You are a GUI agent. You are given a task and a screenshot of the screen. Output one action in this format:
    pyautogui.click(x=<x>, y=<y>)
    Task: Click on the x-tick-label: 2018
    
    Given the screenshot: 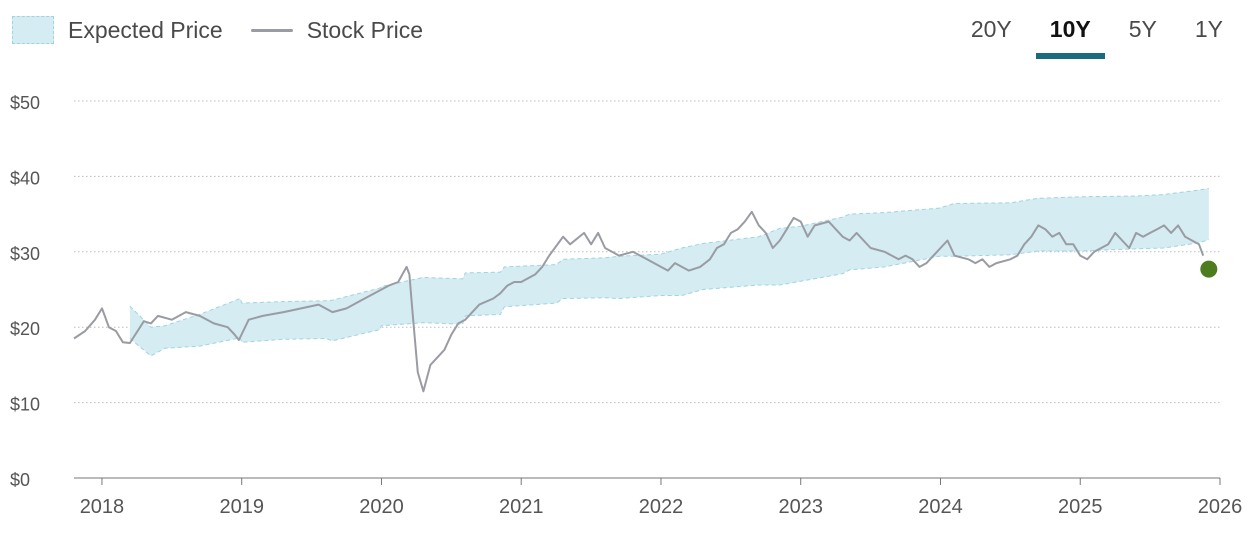 What is the action you would take?
    pyautogui.click(x=102, y=507)
    